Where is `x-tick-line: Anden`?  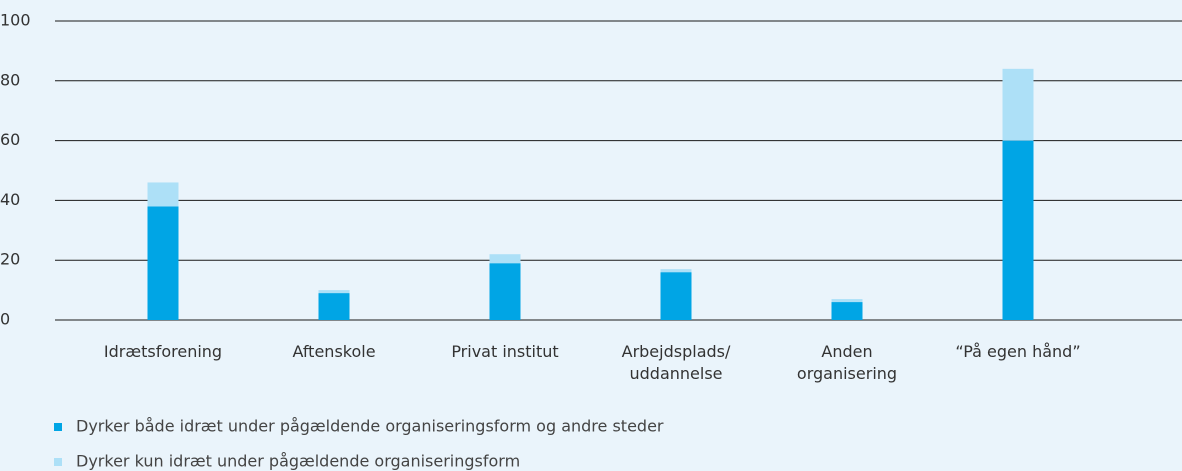
x-tick-line: Anden is located at coordinates (846, 351).